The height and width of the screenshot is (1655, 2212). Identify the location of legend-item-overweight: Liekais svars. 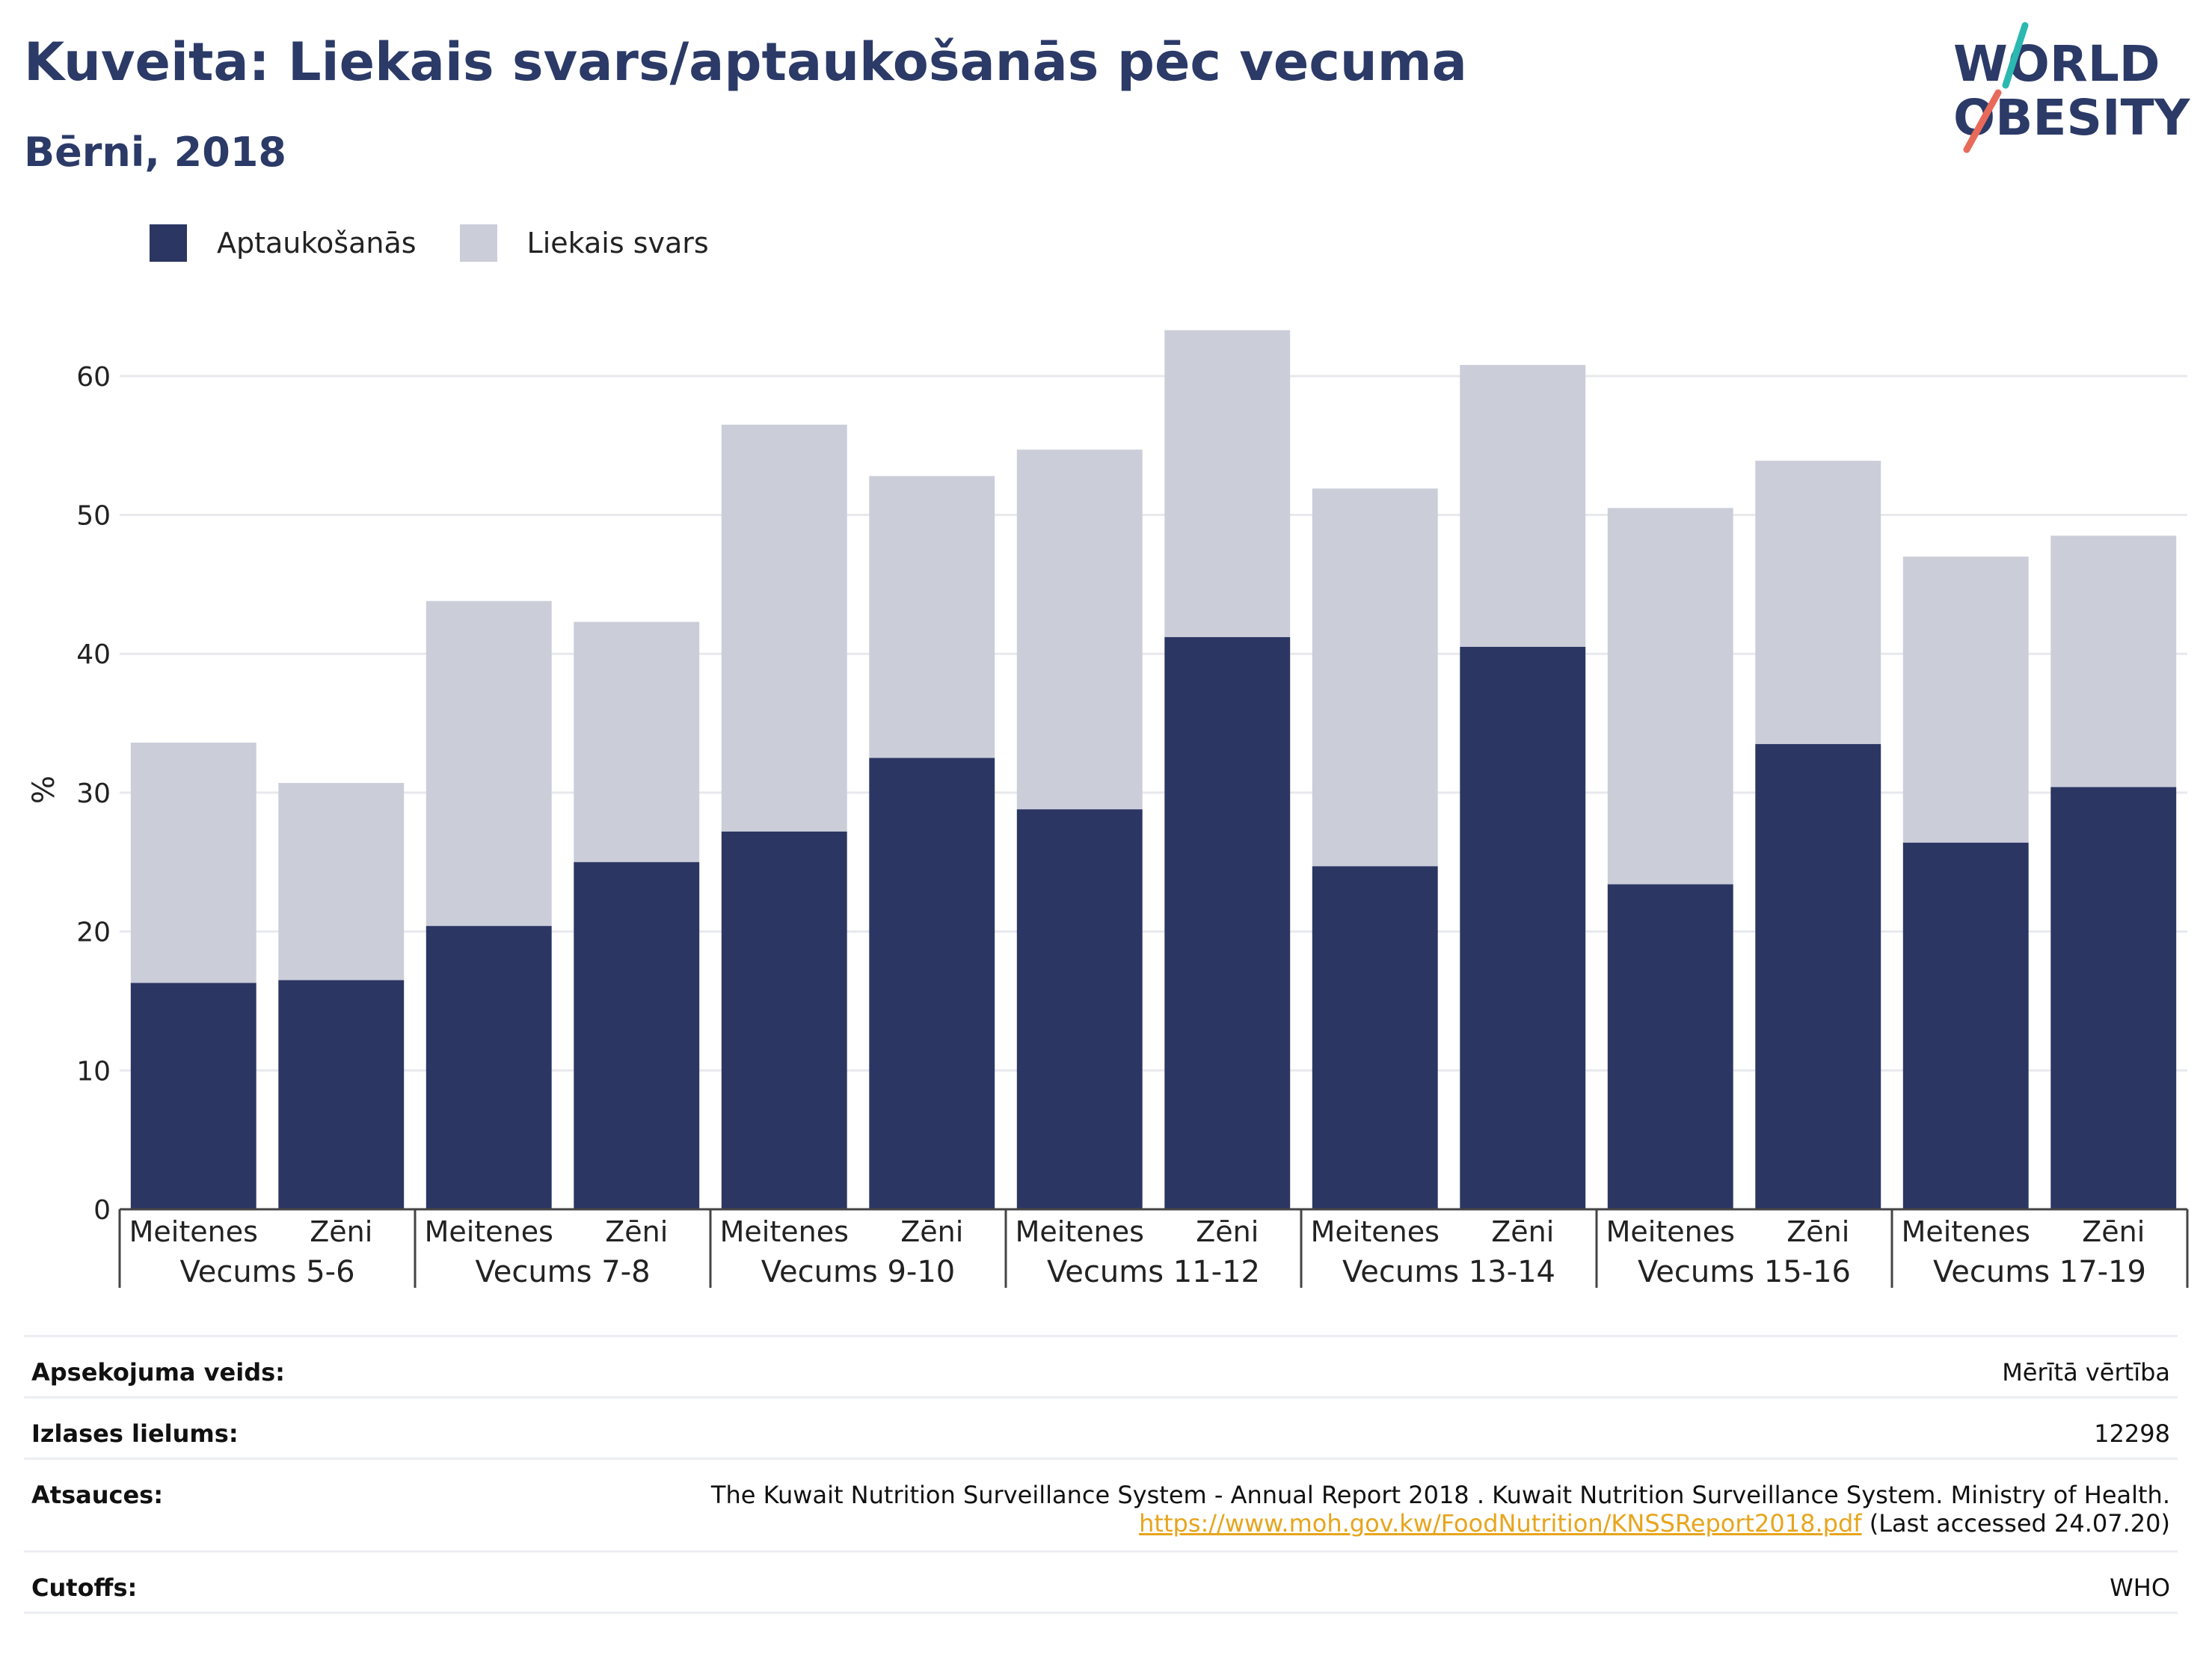
(584, 243).